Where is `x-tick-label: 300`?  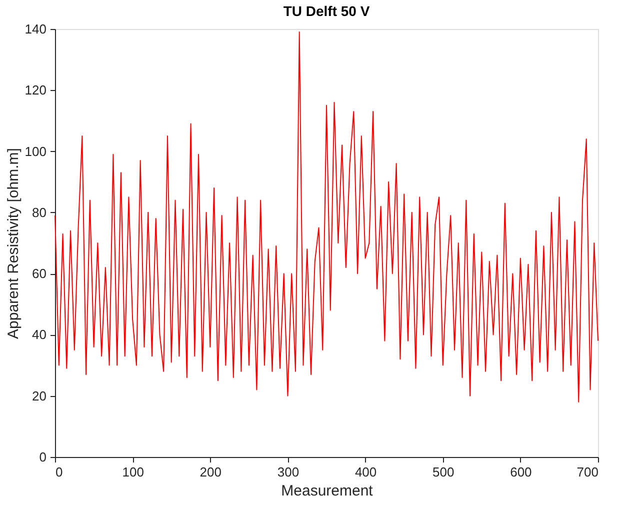 x-tick-label: 300 is located at coordinates (288, 472).